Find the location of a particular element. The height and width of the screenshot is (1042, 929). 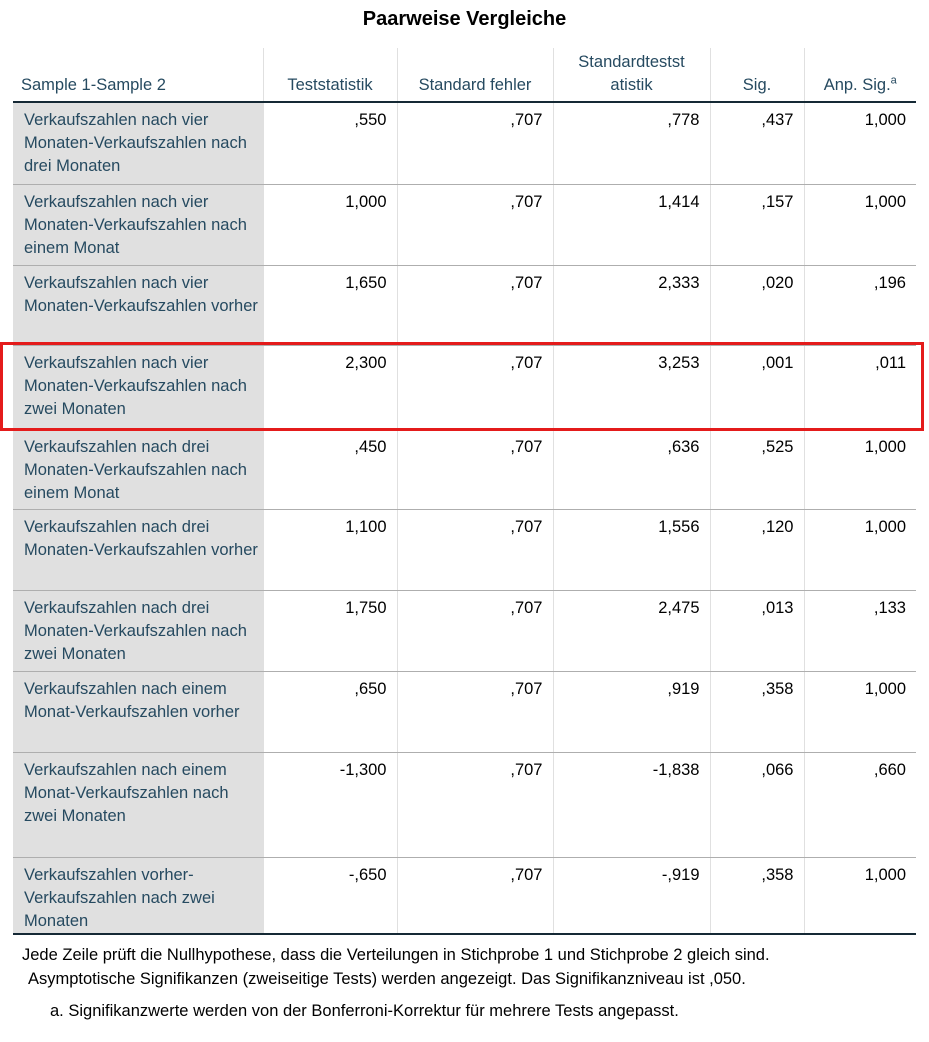

cell-standardteststatistik: 1,414 is located at coordinates (631, 225).